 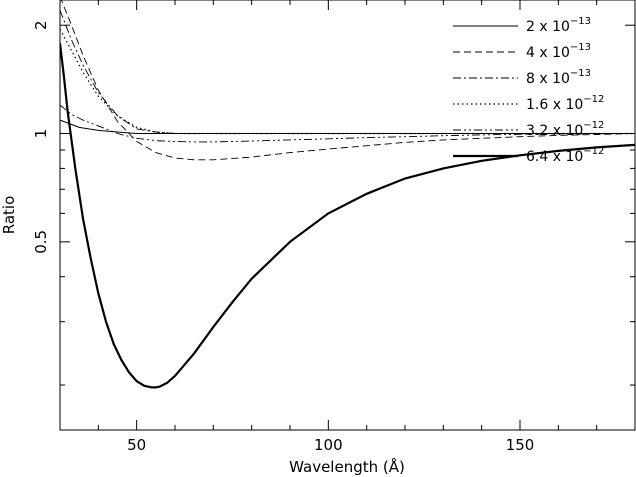 What do you see at coordinates (558, 25) in the screenshot?
I see `legend-label: 2 x 10⁻¹³` at bounding box center [558, 25].